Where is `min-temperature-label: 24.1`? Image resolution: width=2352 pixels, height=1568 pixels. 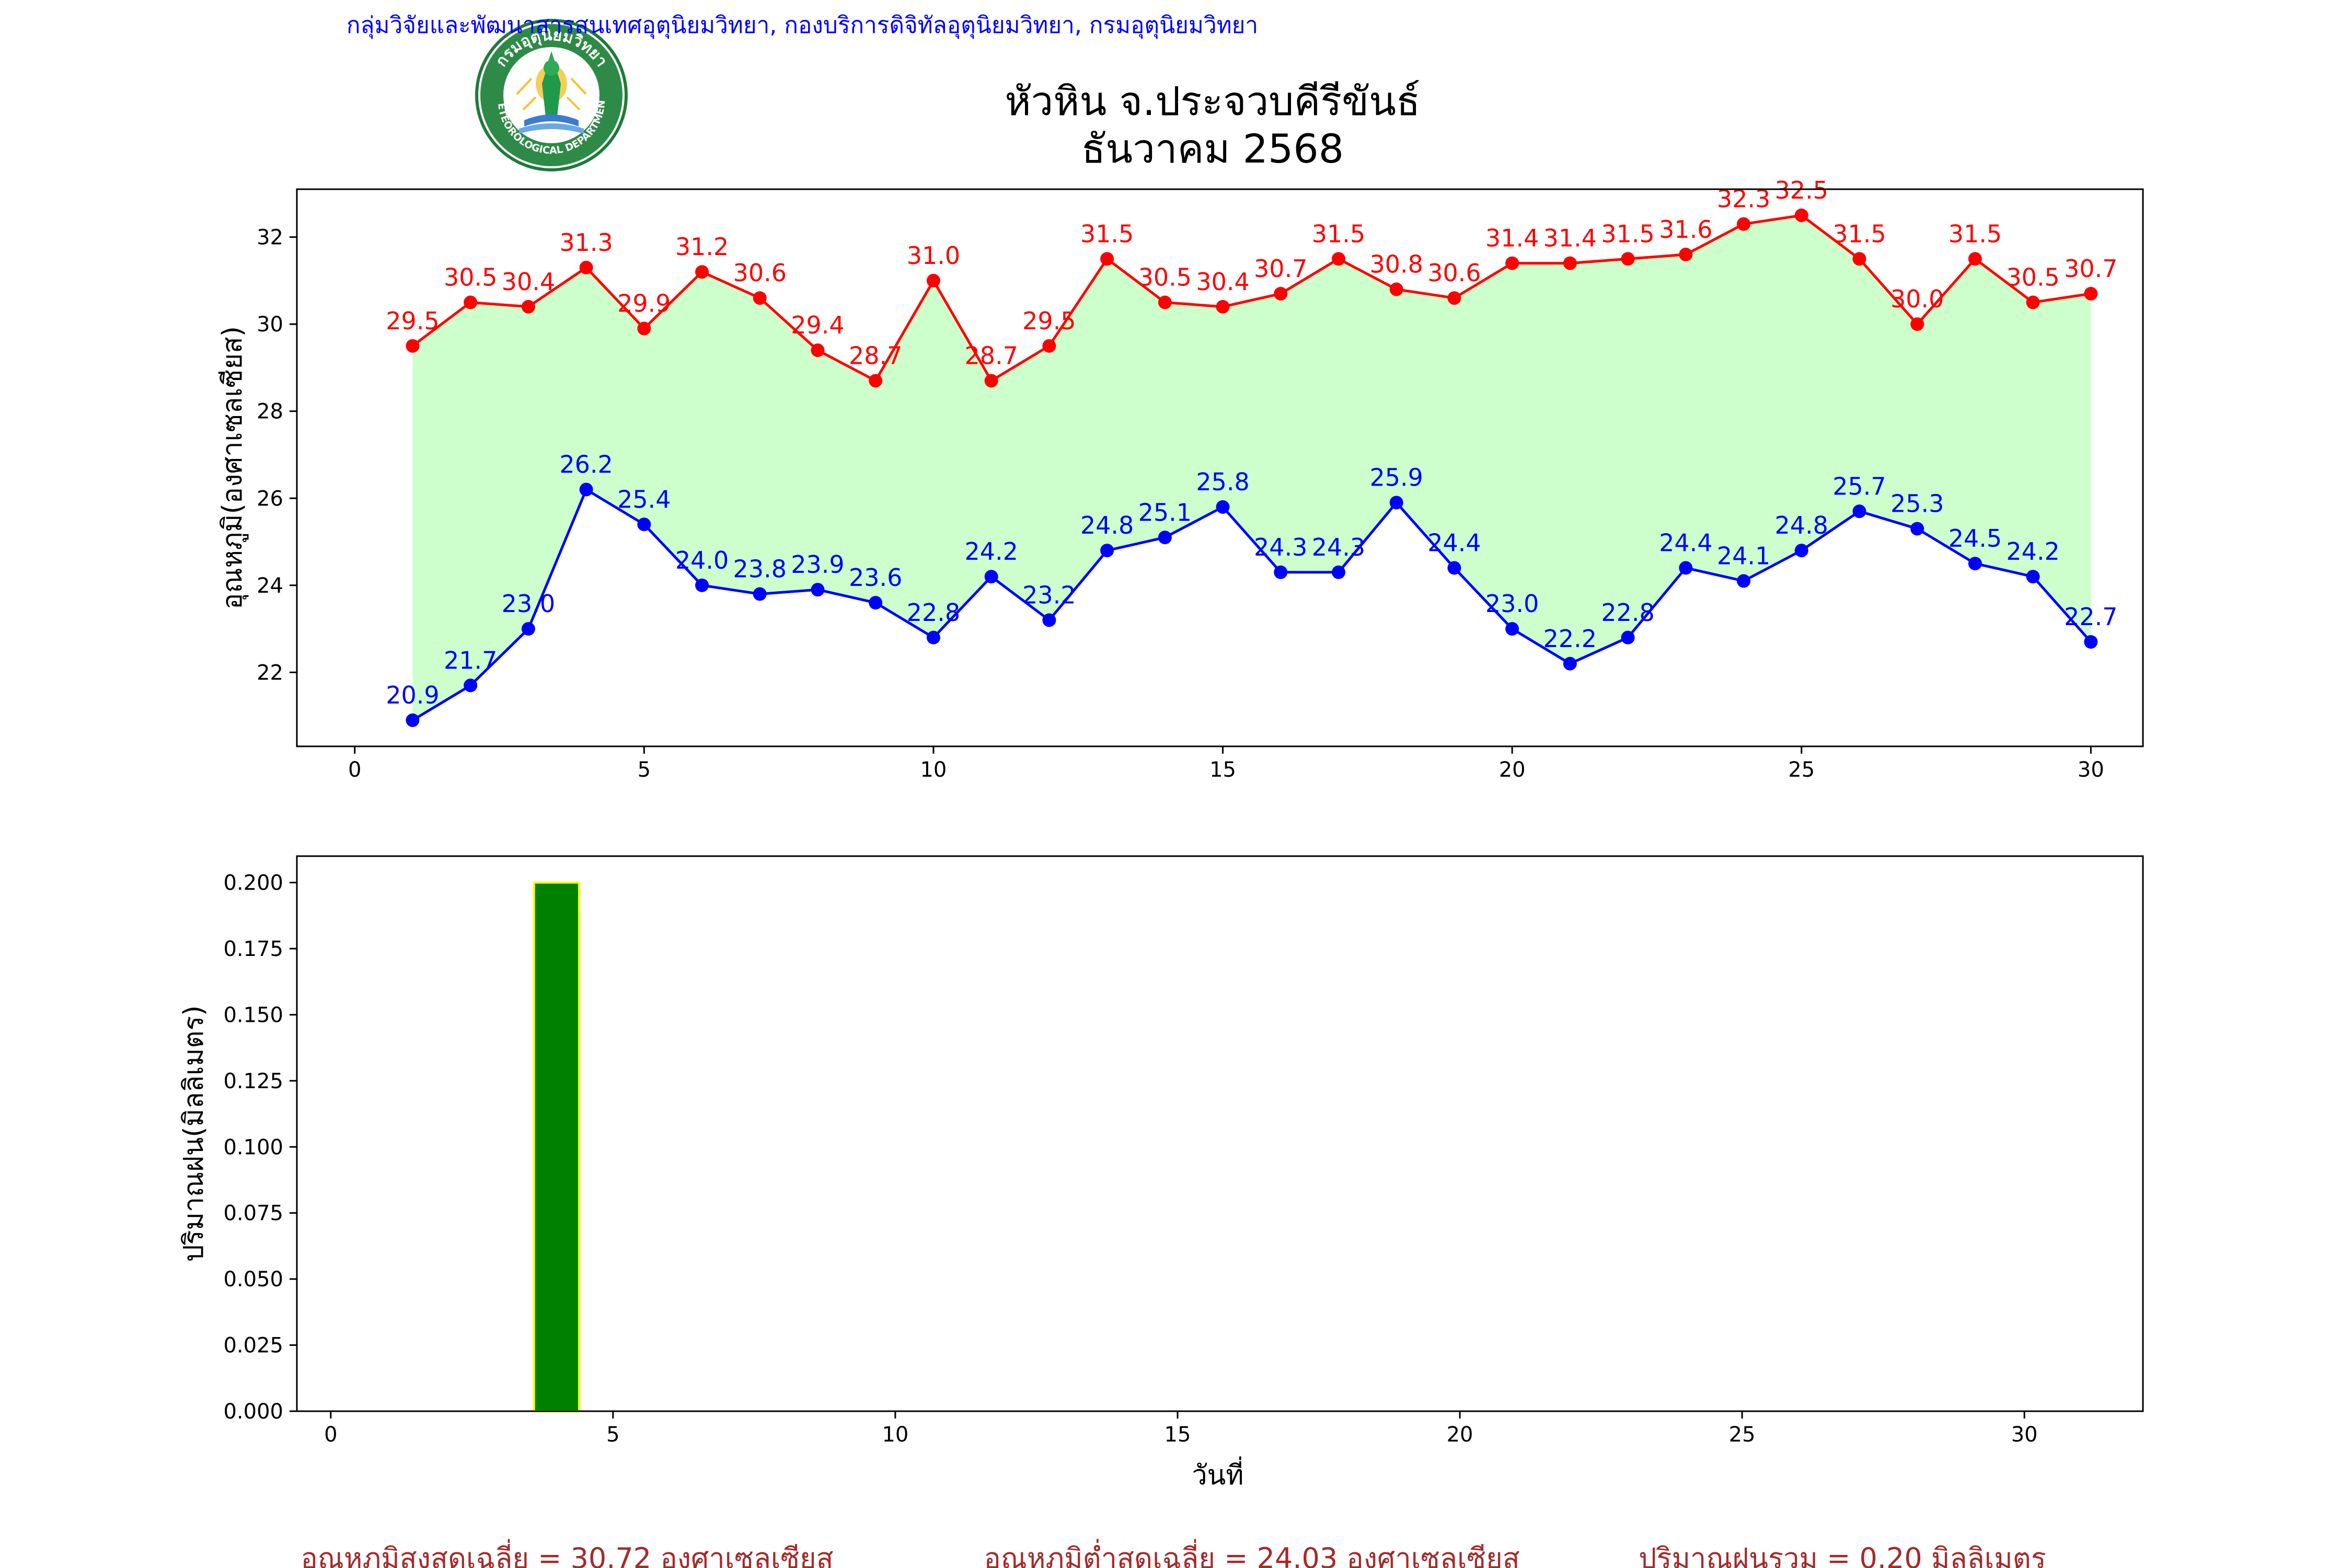 min-temperature-label: 24.1 is located at coordinates (1743, 556).